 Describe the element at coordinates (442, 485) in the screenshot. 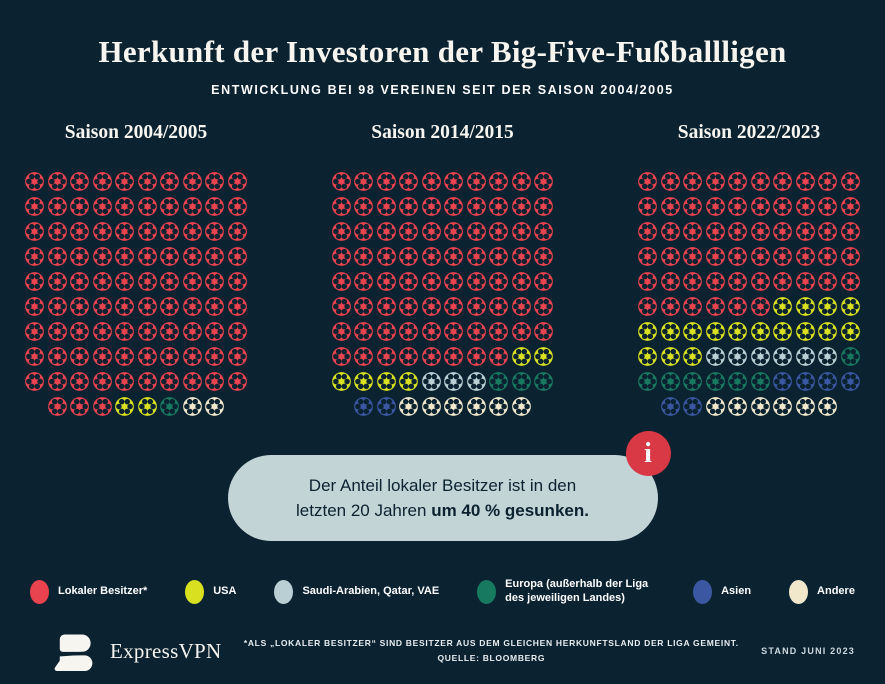

I see `callout-line-1: Der Anteil lokaler Besitzer ist in den` at that location.